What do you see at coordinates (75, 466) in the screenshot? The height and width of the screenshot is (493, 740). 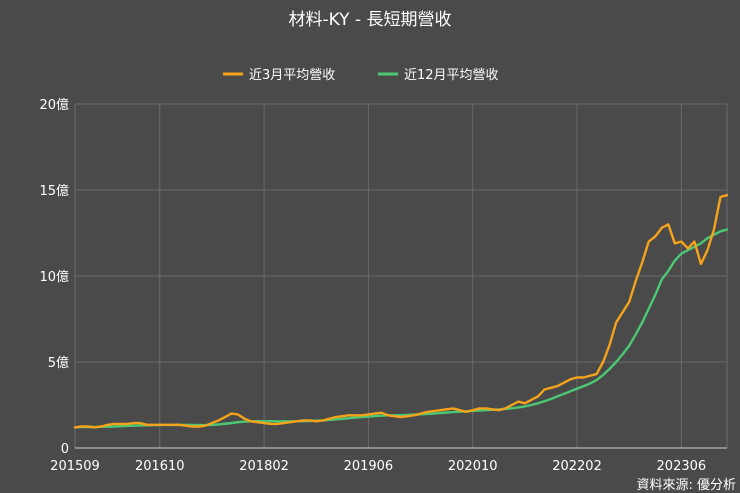 I see `x-tick-label: 201509` at bounding box center [75, 466].